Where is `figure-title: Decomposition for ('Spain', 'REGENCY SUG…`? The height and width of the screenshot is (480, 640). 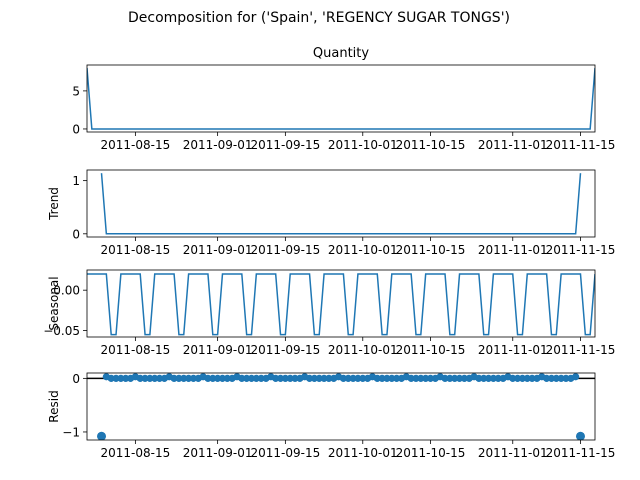 figure-title: Decomposition for ('Spain', 'REGENCY SUG… is located at coordinates (319, 18).